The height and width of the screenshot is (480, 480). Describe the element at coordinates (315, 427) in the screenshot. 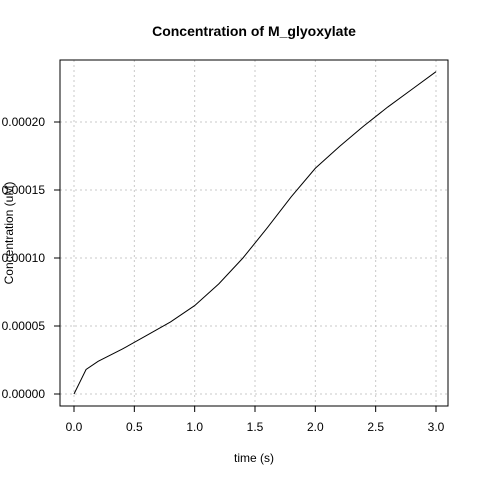

I see `x-tick-label: 2.0` at that location.